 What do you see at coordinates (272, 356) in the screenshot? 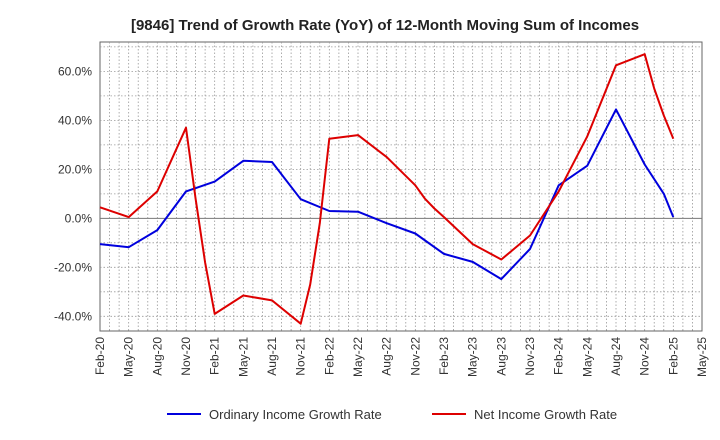
I see `x-tick-label: Aug-21` at bounding box center [272, 356].